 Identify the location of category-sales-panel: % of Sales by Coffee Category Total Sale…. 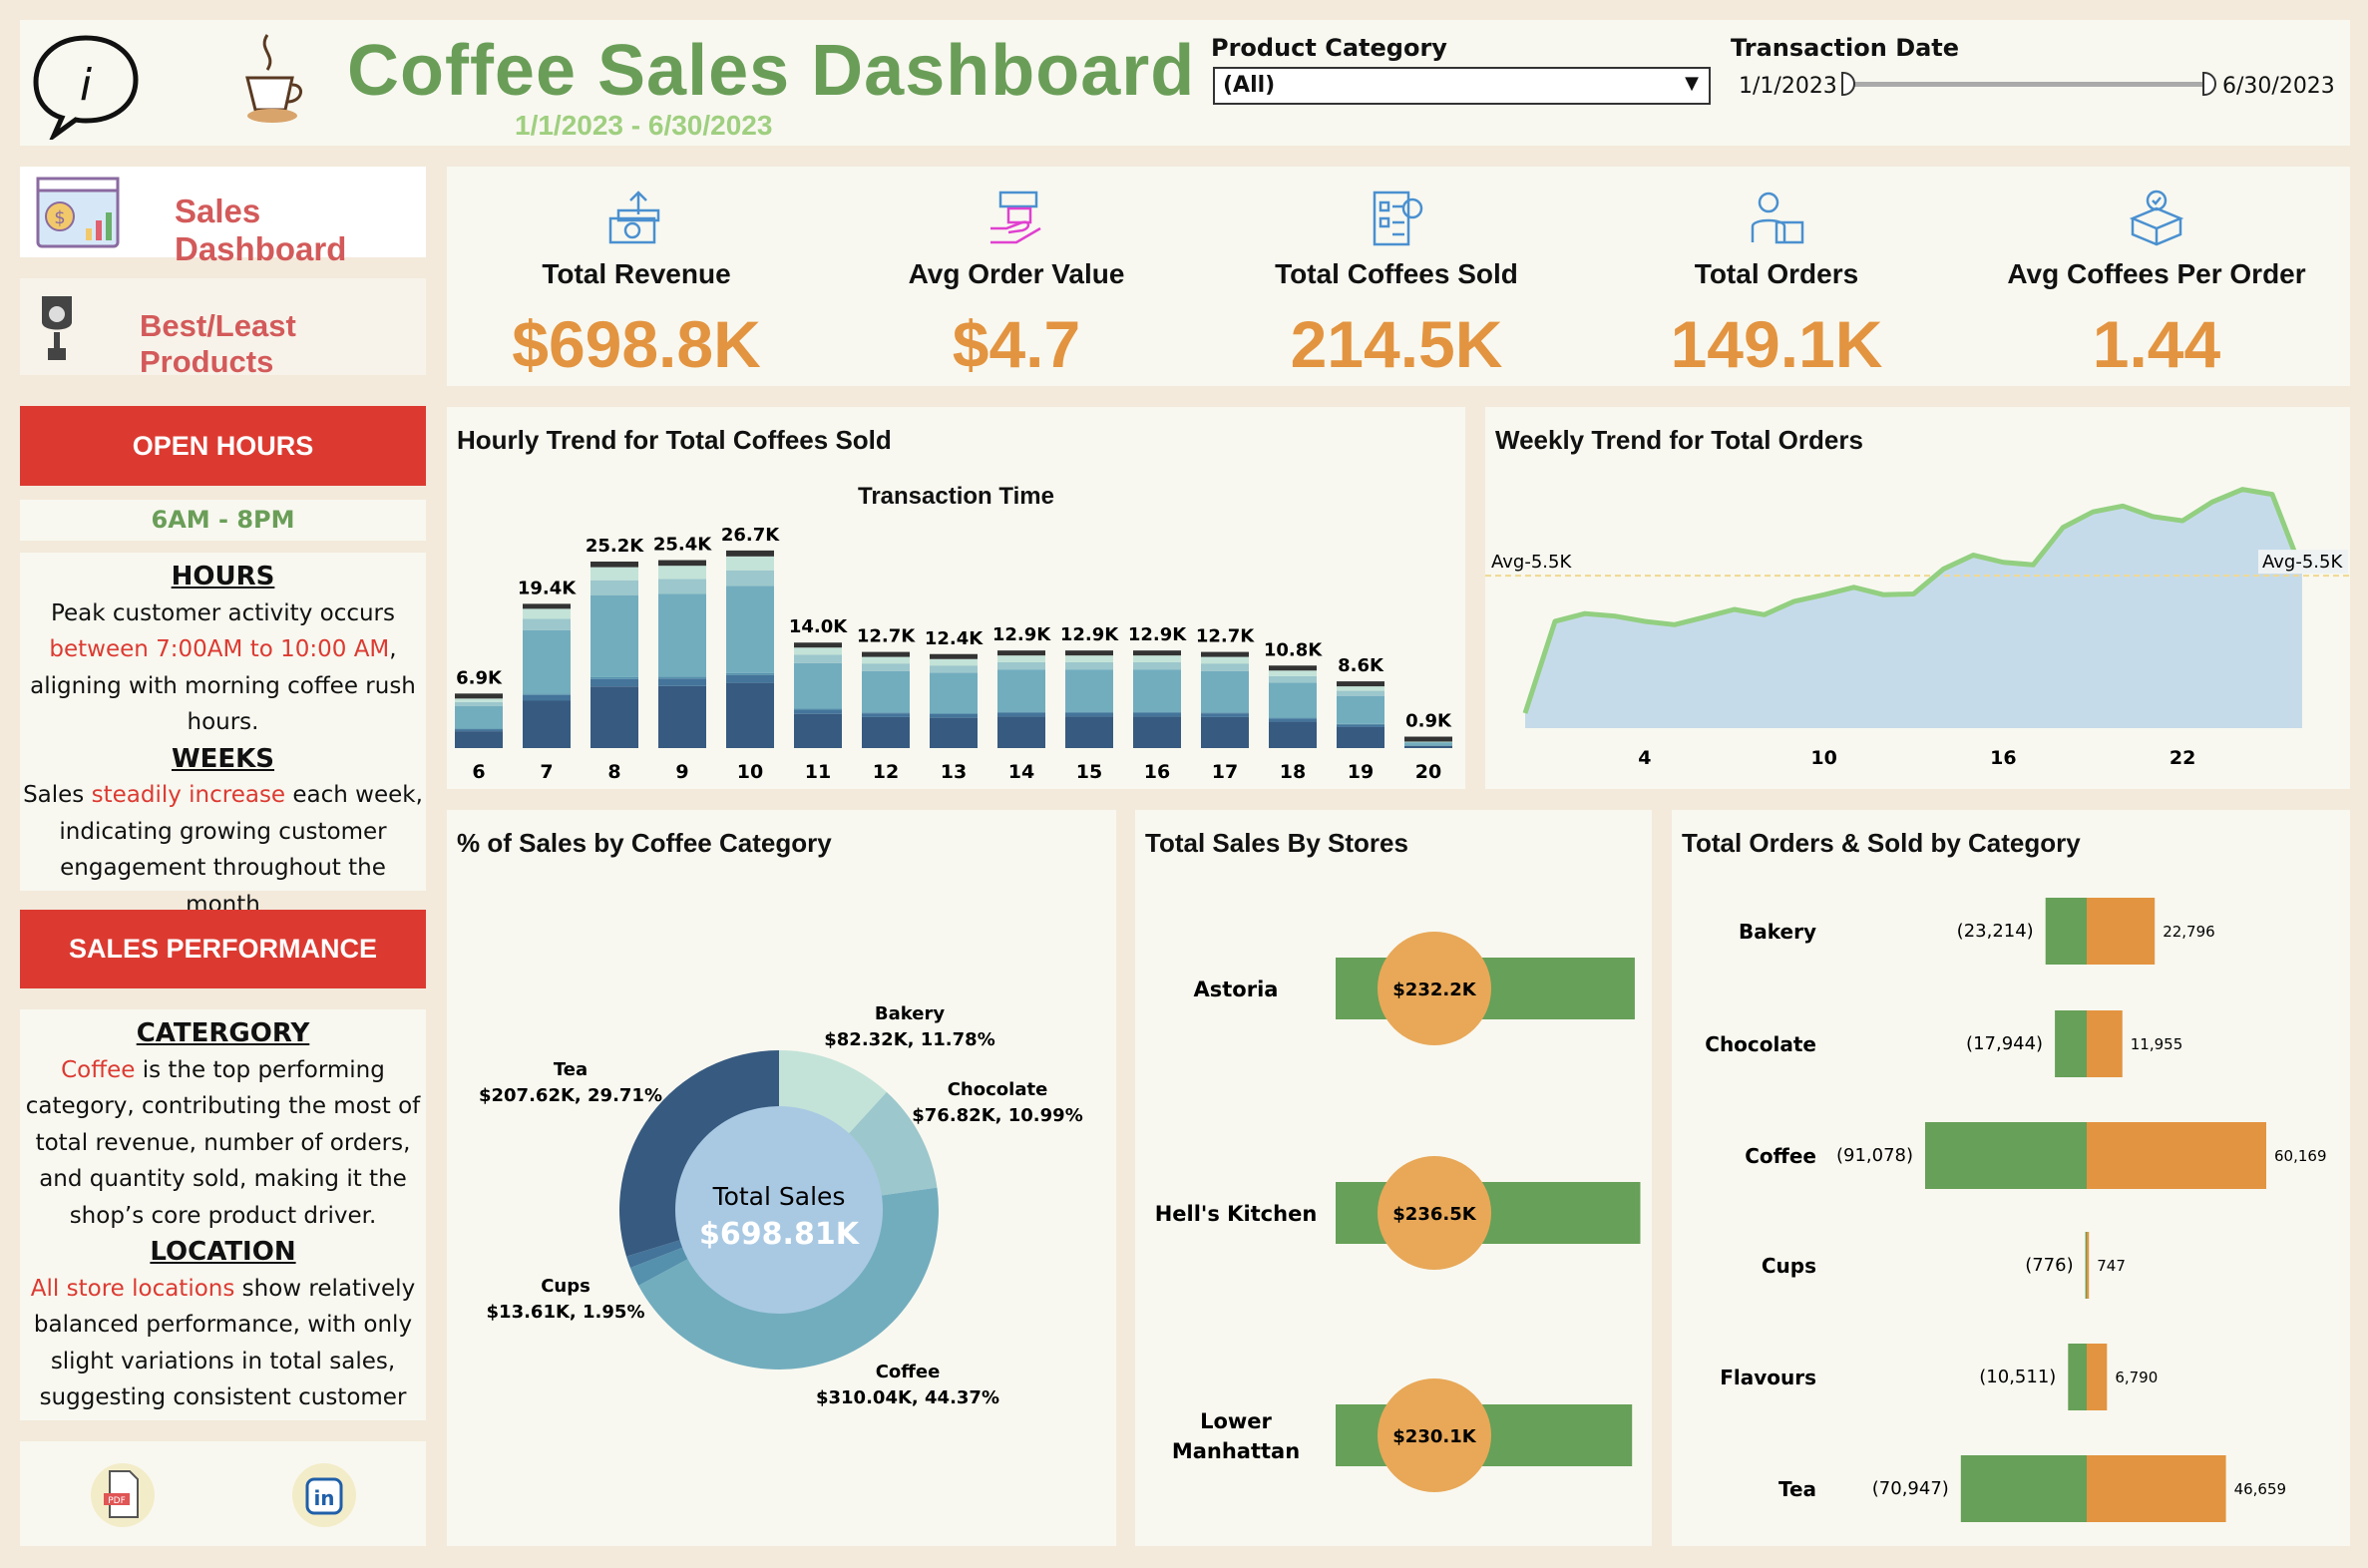
(781, 1178).